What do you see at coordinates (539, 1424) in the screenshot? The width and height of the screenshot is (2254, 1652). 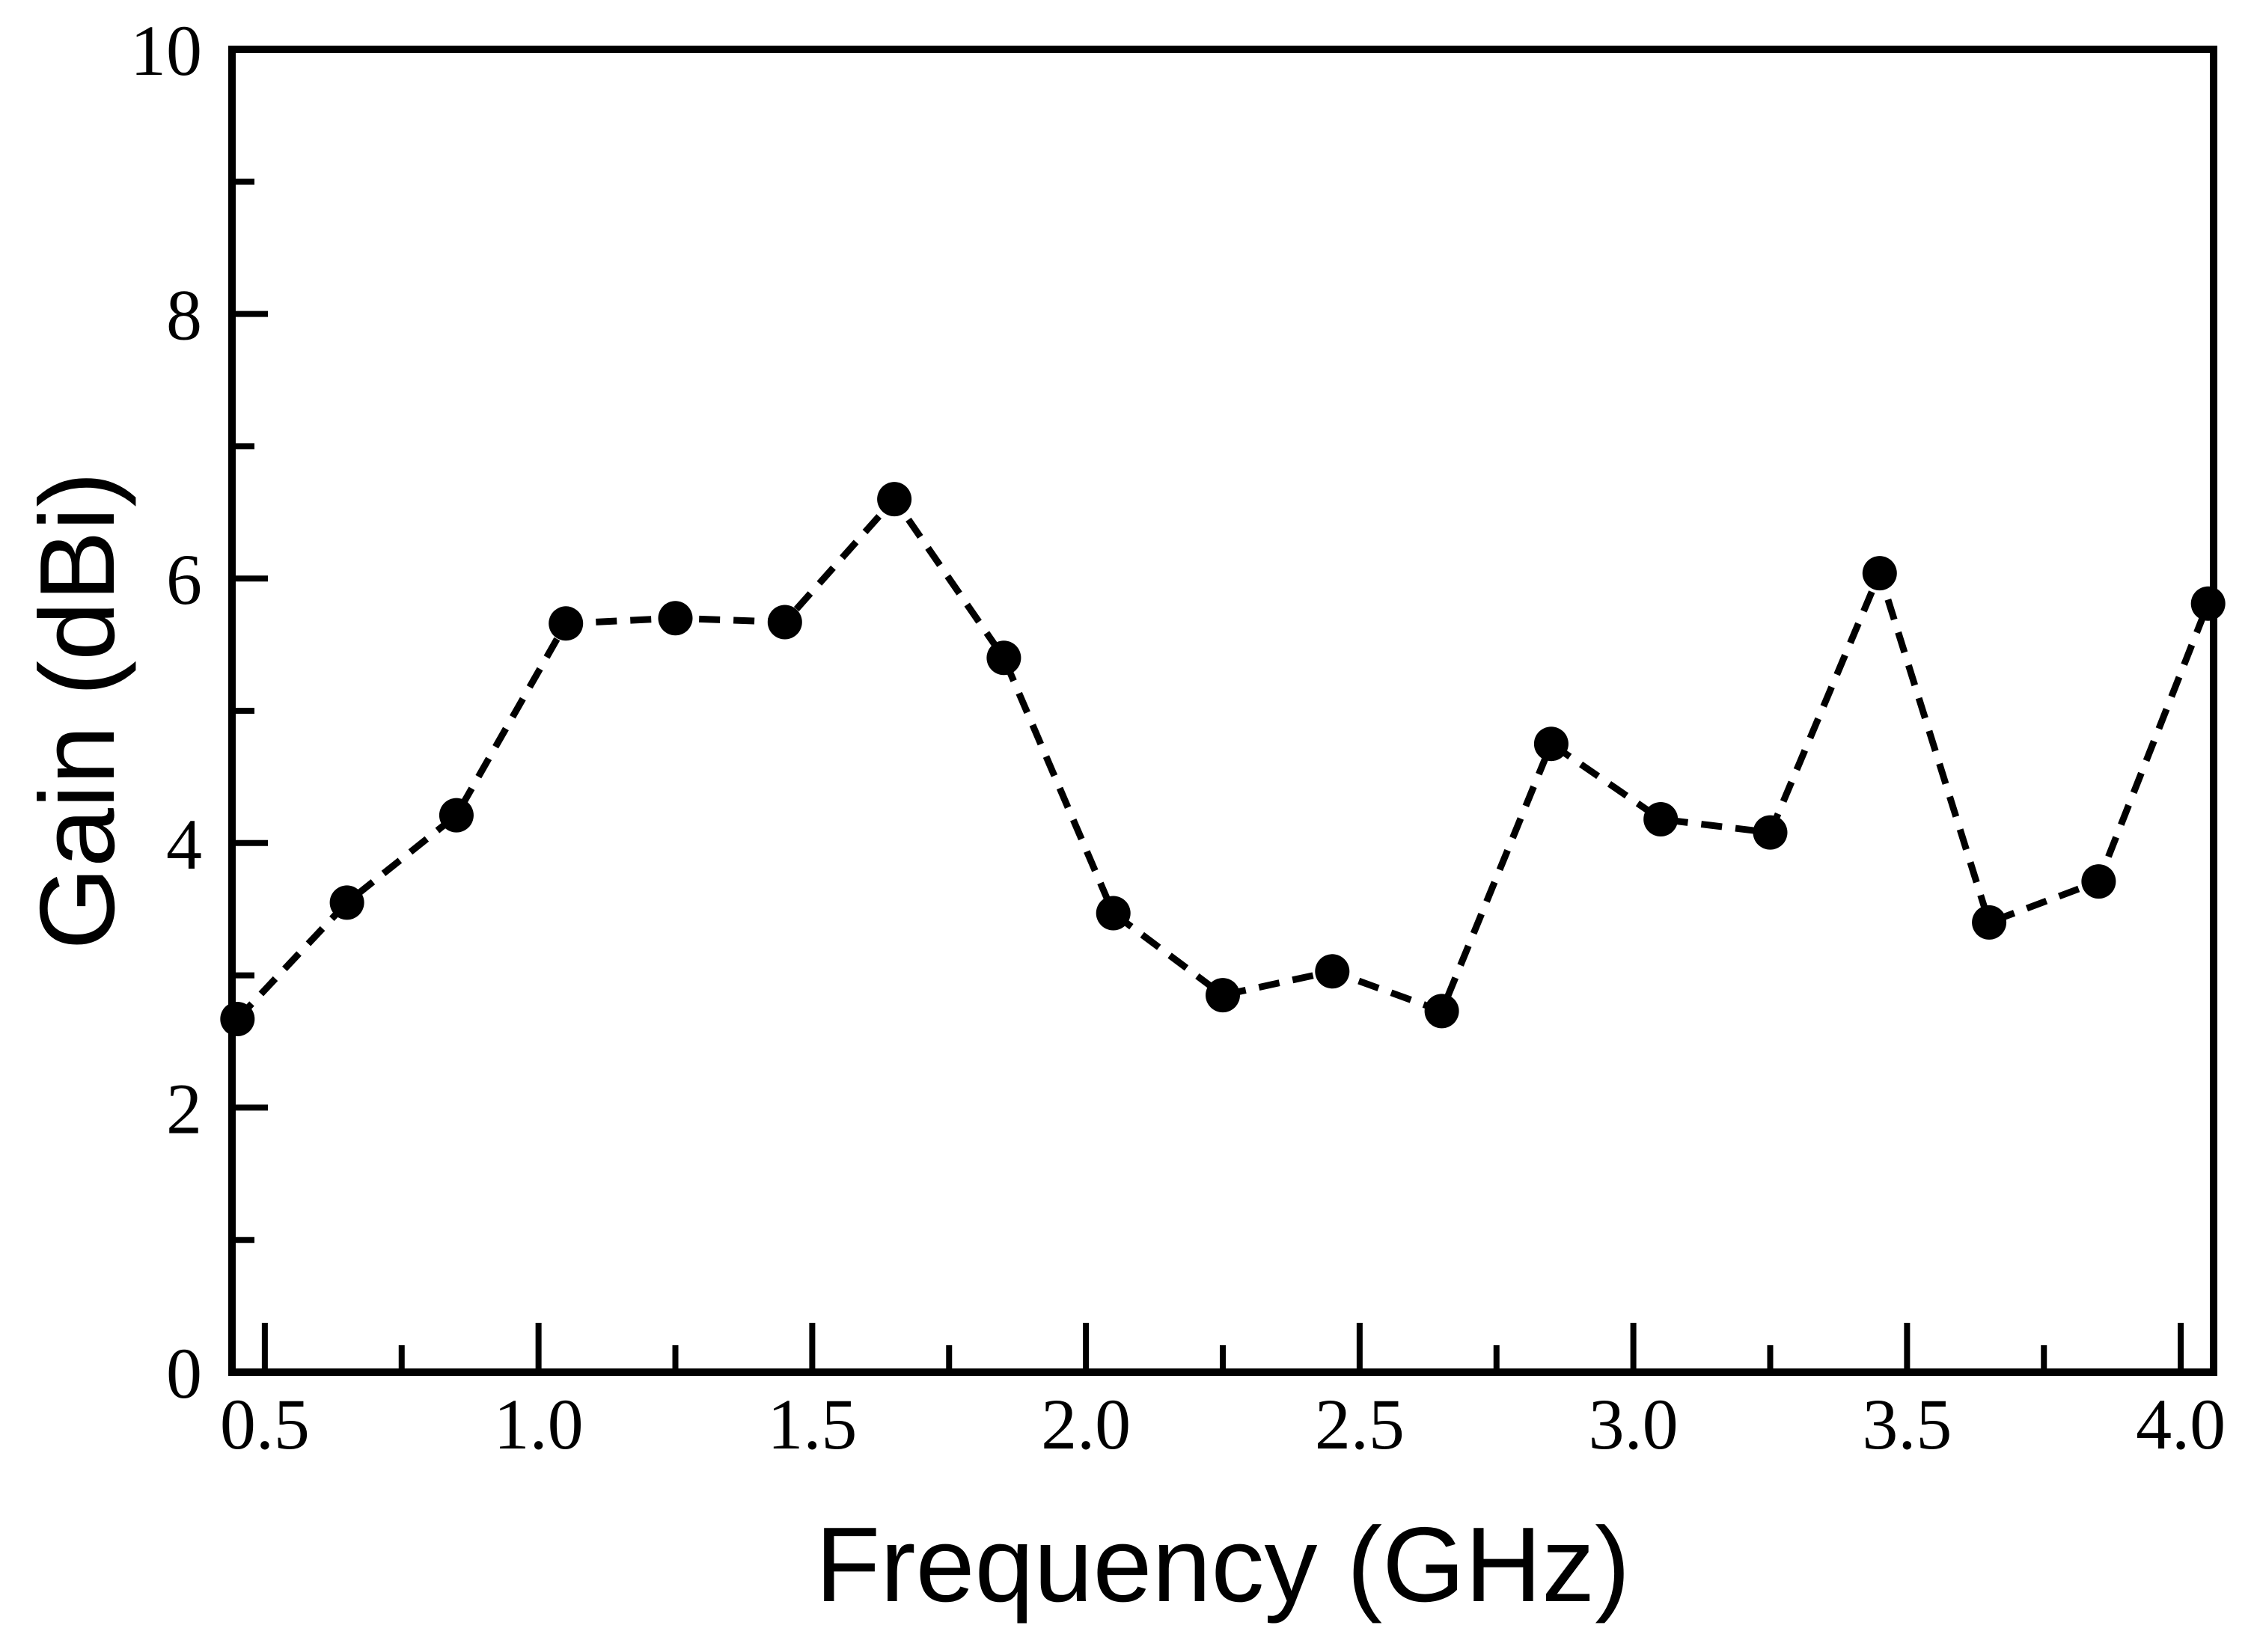 I see `x-tick-label: 1.0` at bounding box center [539, 1424].